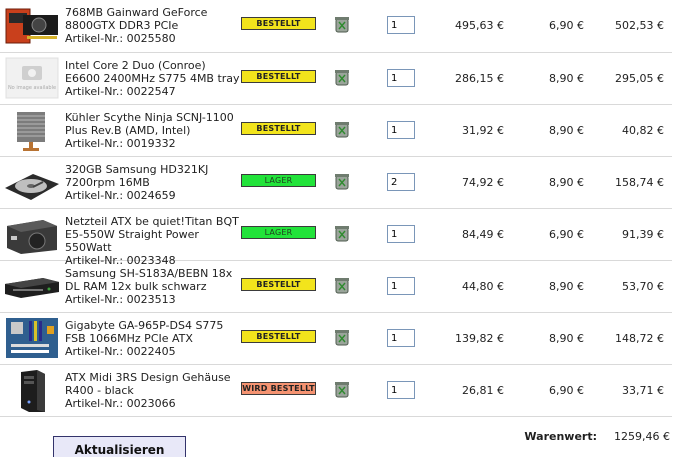  I want to click on article-number: Artikel-Nr.: 0023066, so click(120, 403).